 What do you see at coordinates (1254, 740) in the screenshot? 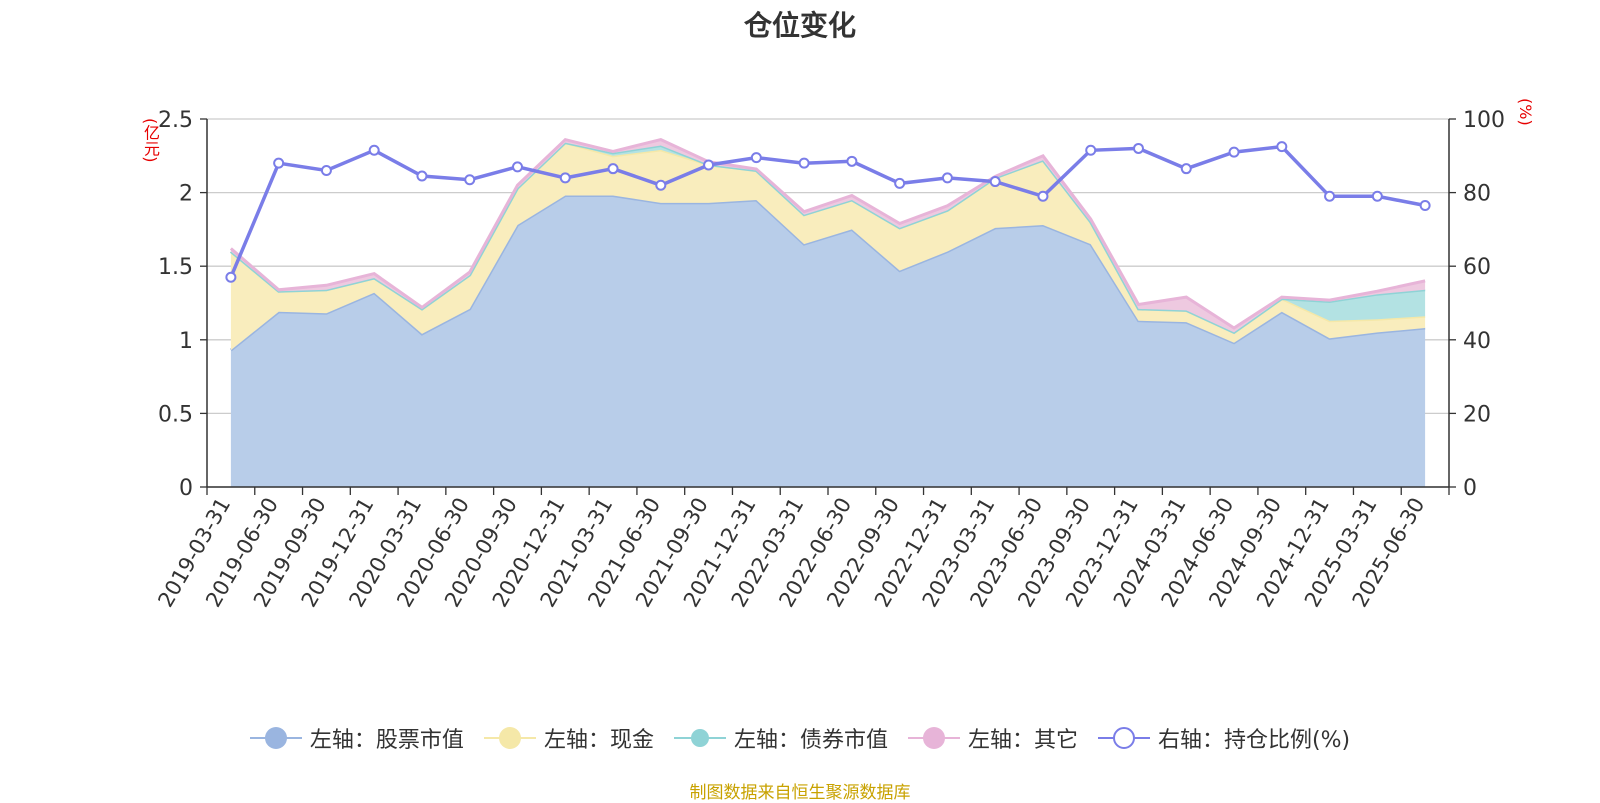
I see `legend-label: 右轴：持仓比例(%)` at bounding box center [1254, 740].